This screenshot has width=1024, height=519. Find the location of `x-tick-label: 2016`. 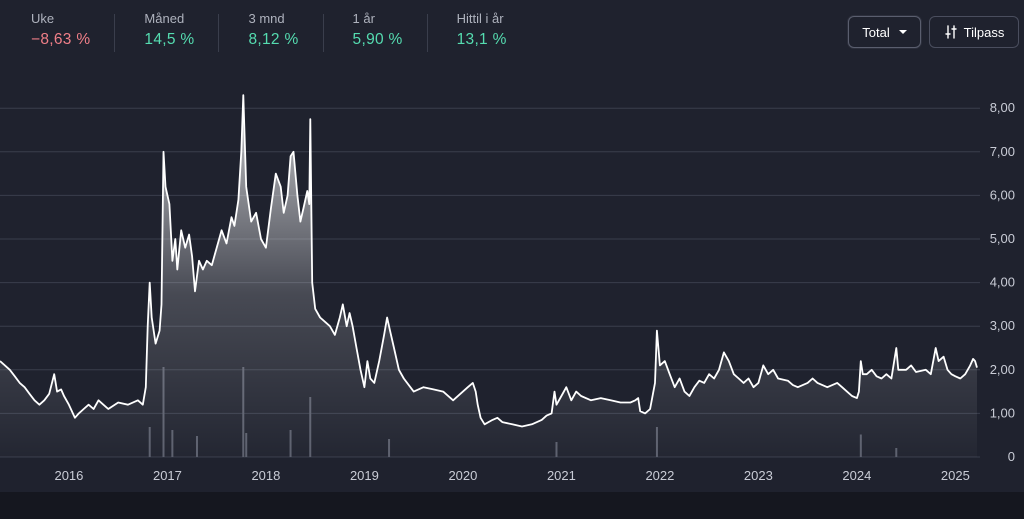

x-tick-label: 2016 is located at coordinates (68, 475).